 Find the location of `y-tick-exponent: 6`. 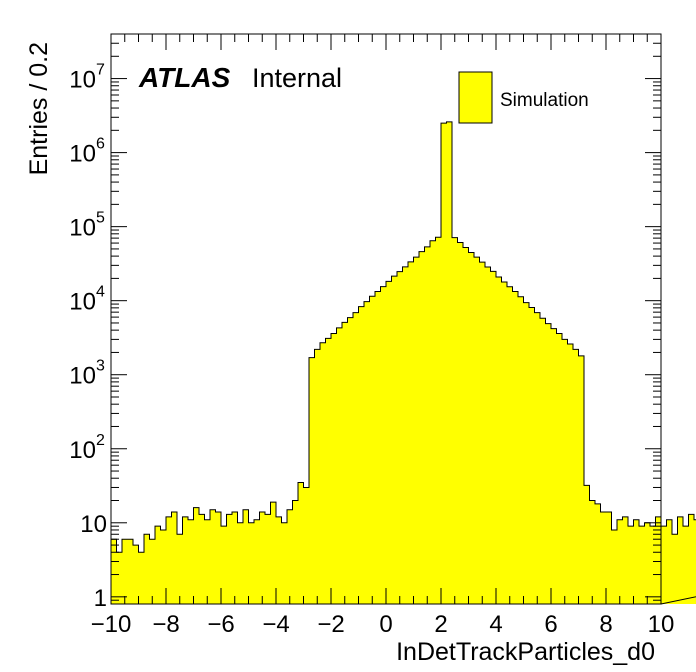

y-tick-exponent: 6 is located at coordinates (100, 144).